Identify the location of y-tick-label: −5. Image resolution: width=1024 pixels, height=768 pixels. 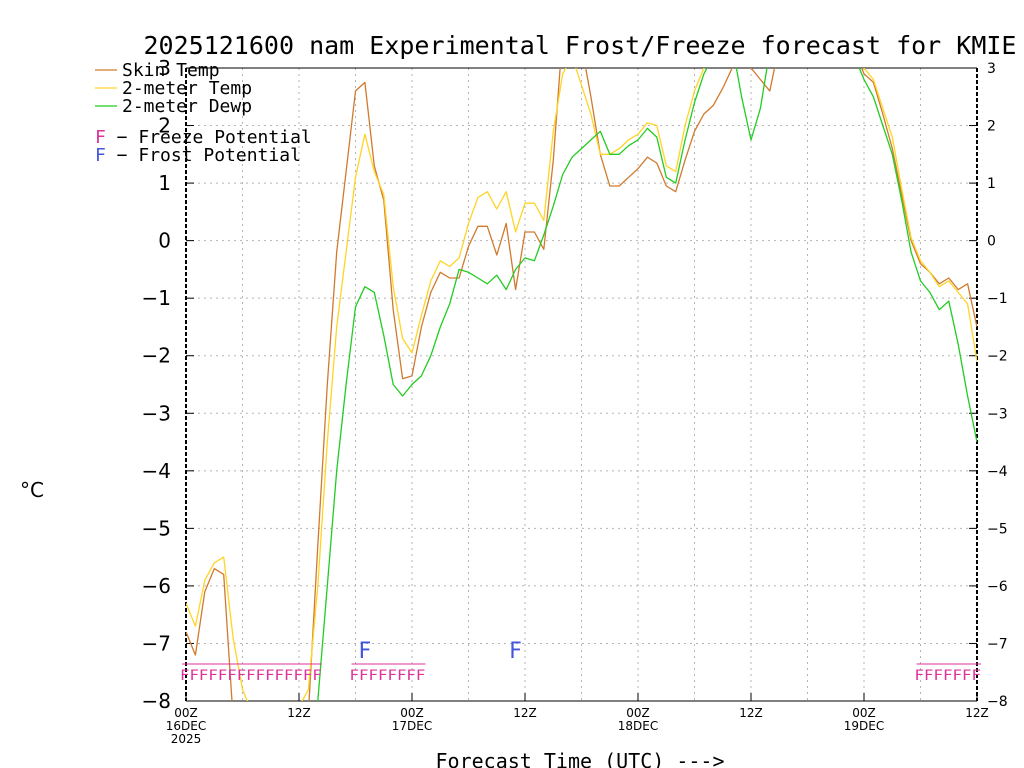
(156, 528).